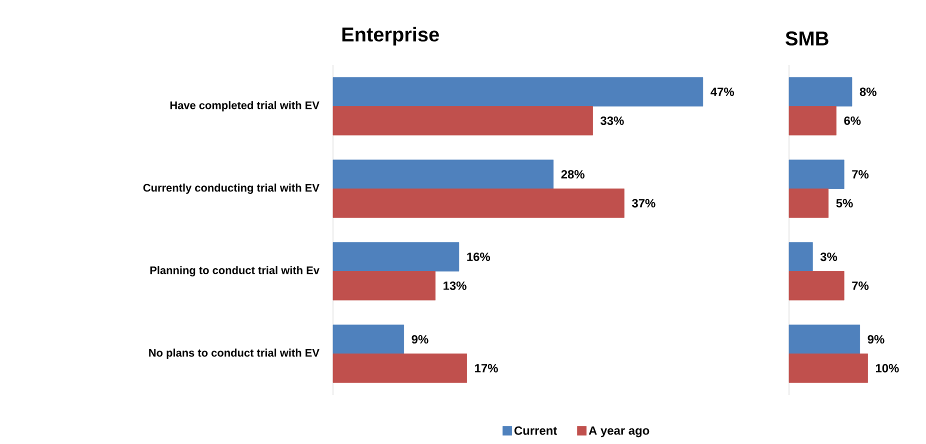  I want to click on chart-title: SMB, so click(807, 38).